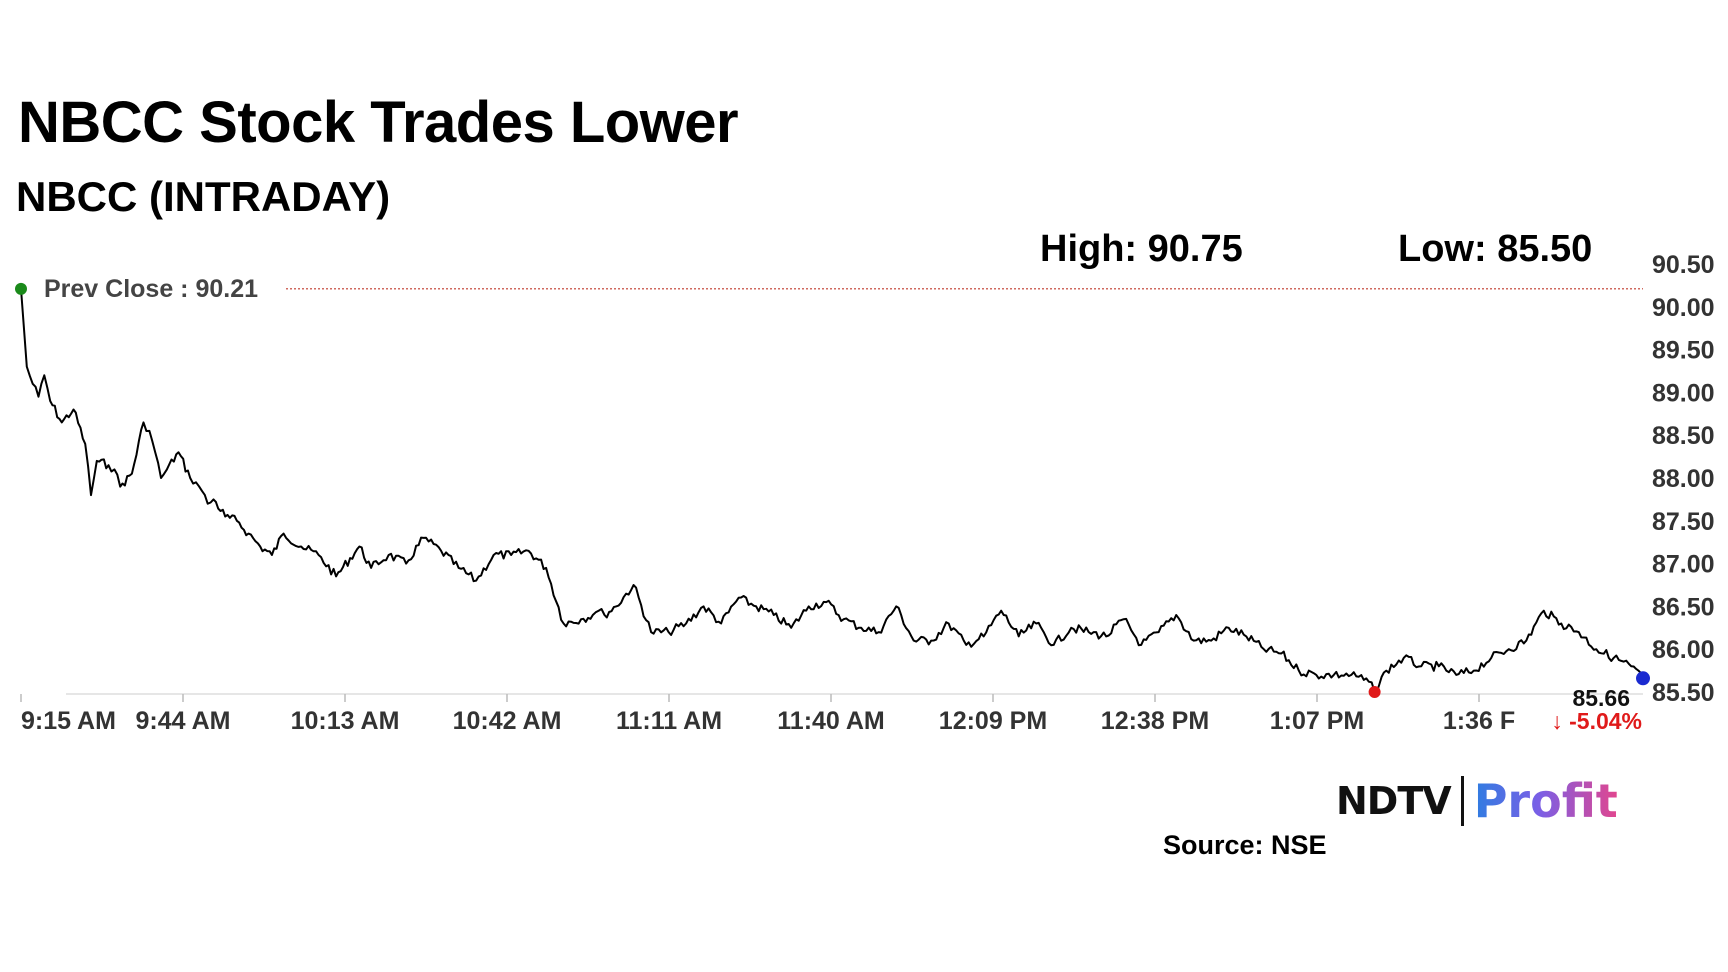 The height and width of the screenshot is (972, 1728). What do you see at coordinates (507, 721) in the screenshot?
I see `x-tick-label: 10:42 AM` at bounding box center [507, 721].